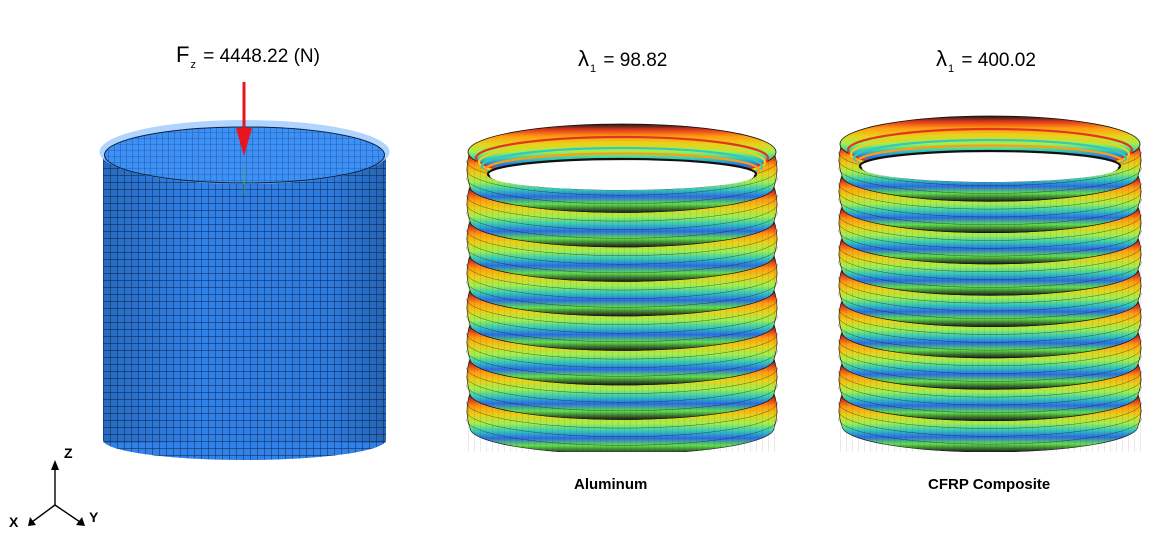 Image resolution: width=1161 pixels, height=558 pixels. What do you see at coordinates (622, 176) in the screenshot?
I see `aluminum-opening` at bounding box center [622, 176].